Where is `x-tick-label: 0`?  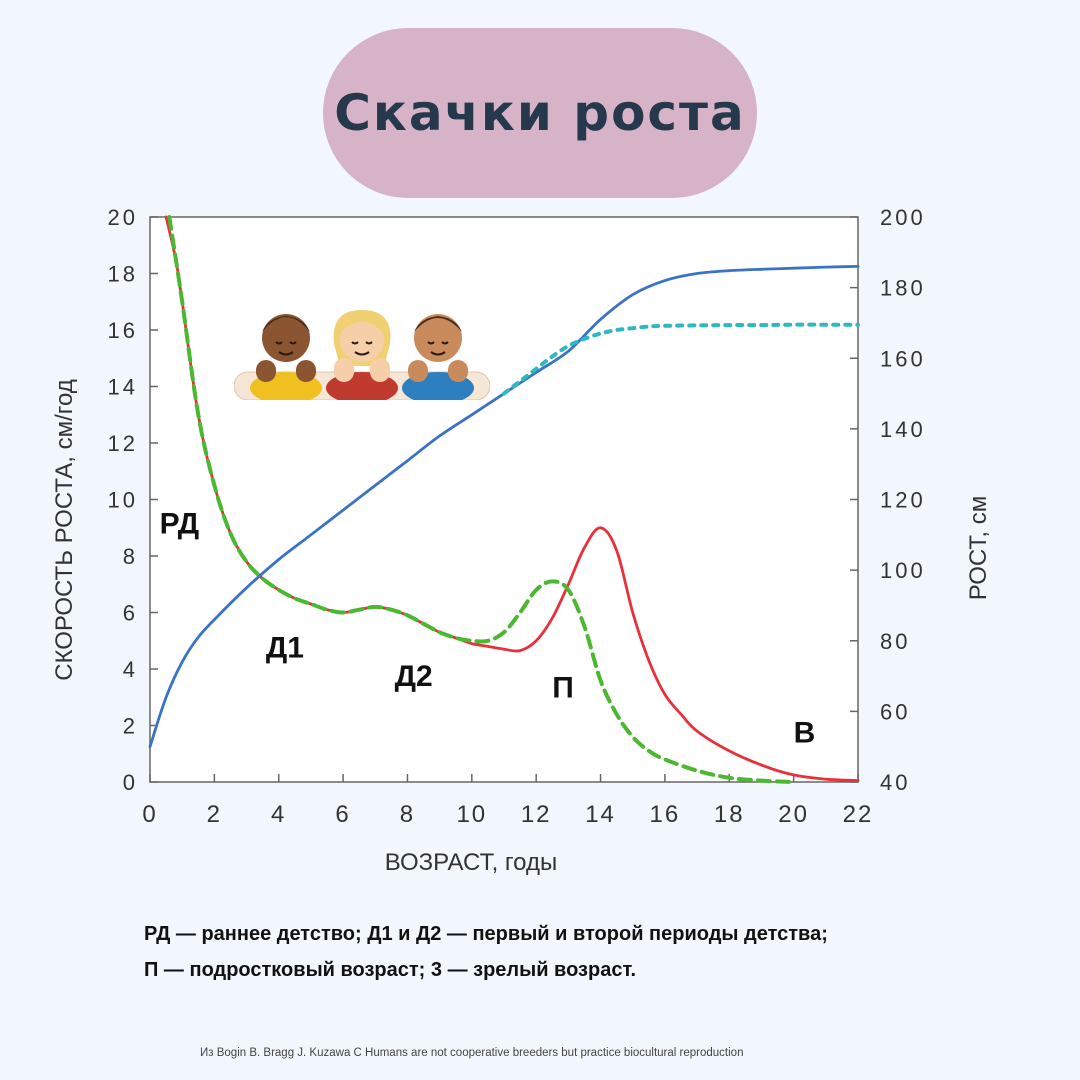 x-tick-label: 0 is located at coordinates (149, 814).